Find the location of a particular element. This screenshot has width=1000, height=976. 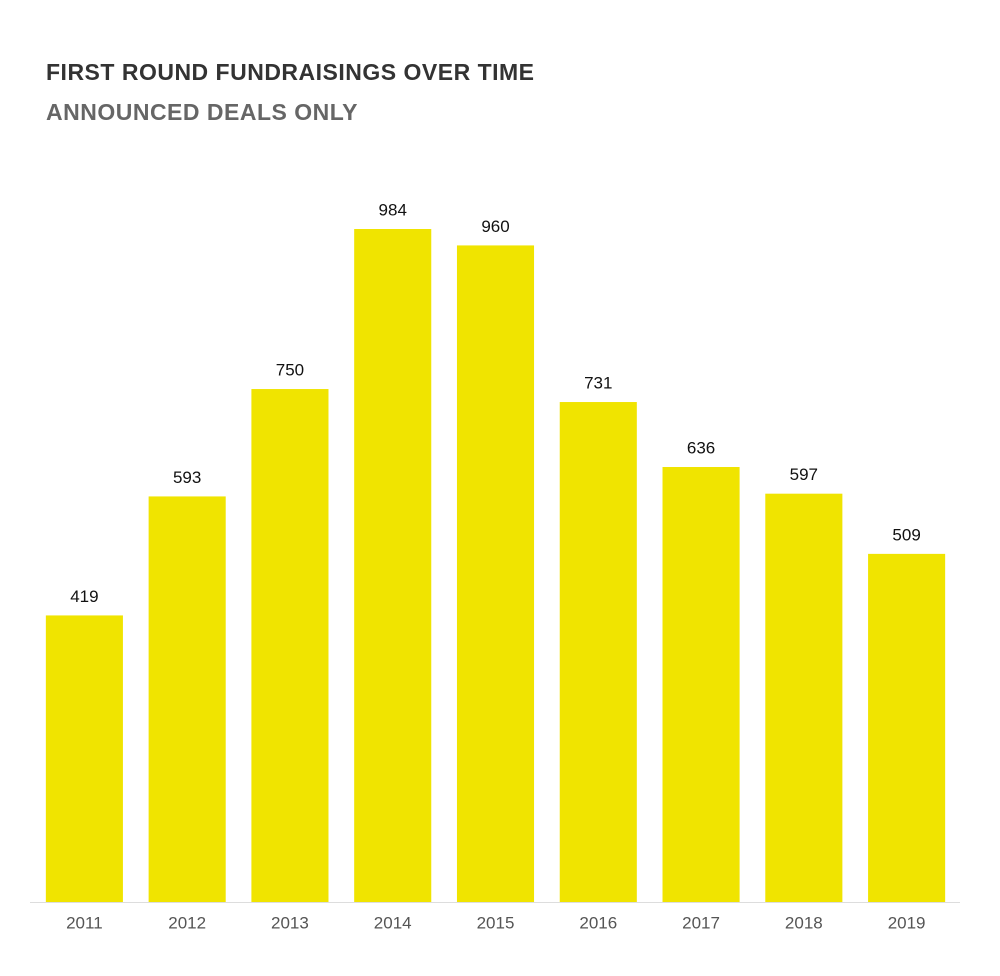

x-tick-label: 2019 is located at coordinates (907, 922).